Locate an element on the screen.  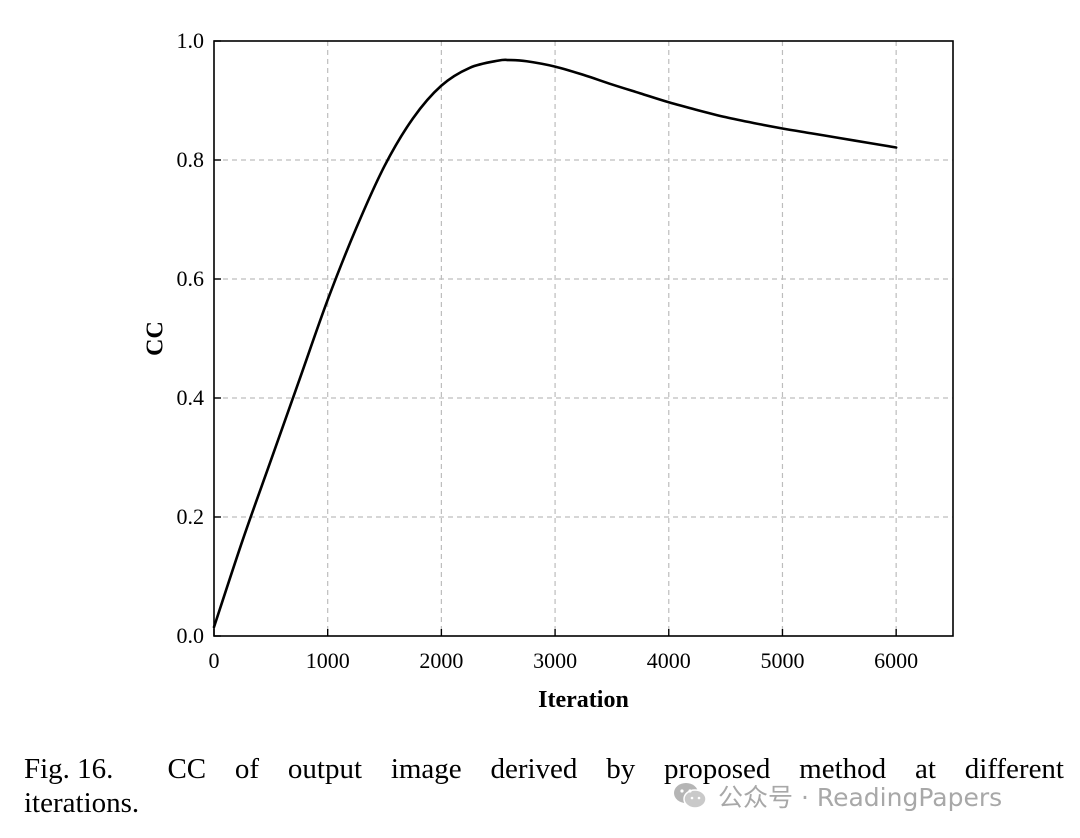
x-tick-label: 1000 is located at coordinates (328, 660).